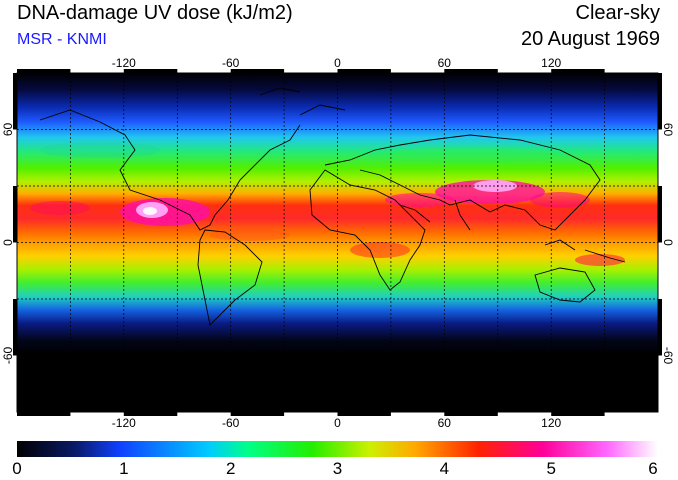 The height and width of the screenshot is (480, 678). What do you see at coordinates (668, 130) in the screenshot?
I see `lat-tick-right: 60` at bounding box center [668, 130].